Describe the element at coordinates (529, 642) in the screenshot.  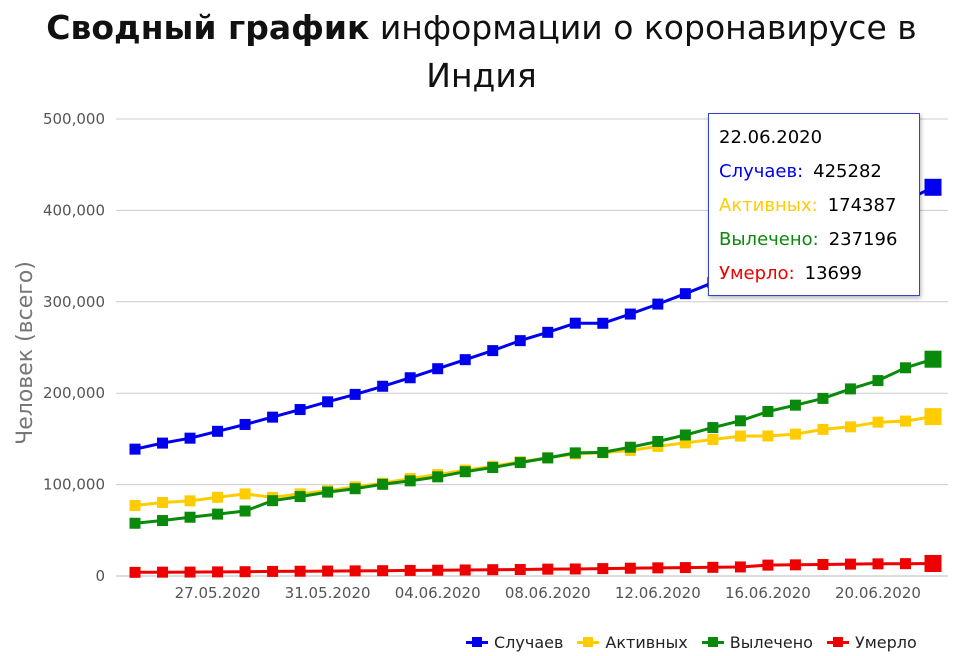
I see `legend-label-cases: Случаев` at that location.